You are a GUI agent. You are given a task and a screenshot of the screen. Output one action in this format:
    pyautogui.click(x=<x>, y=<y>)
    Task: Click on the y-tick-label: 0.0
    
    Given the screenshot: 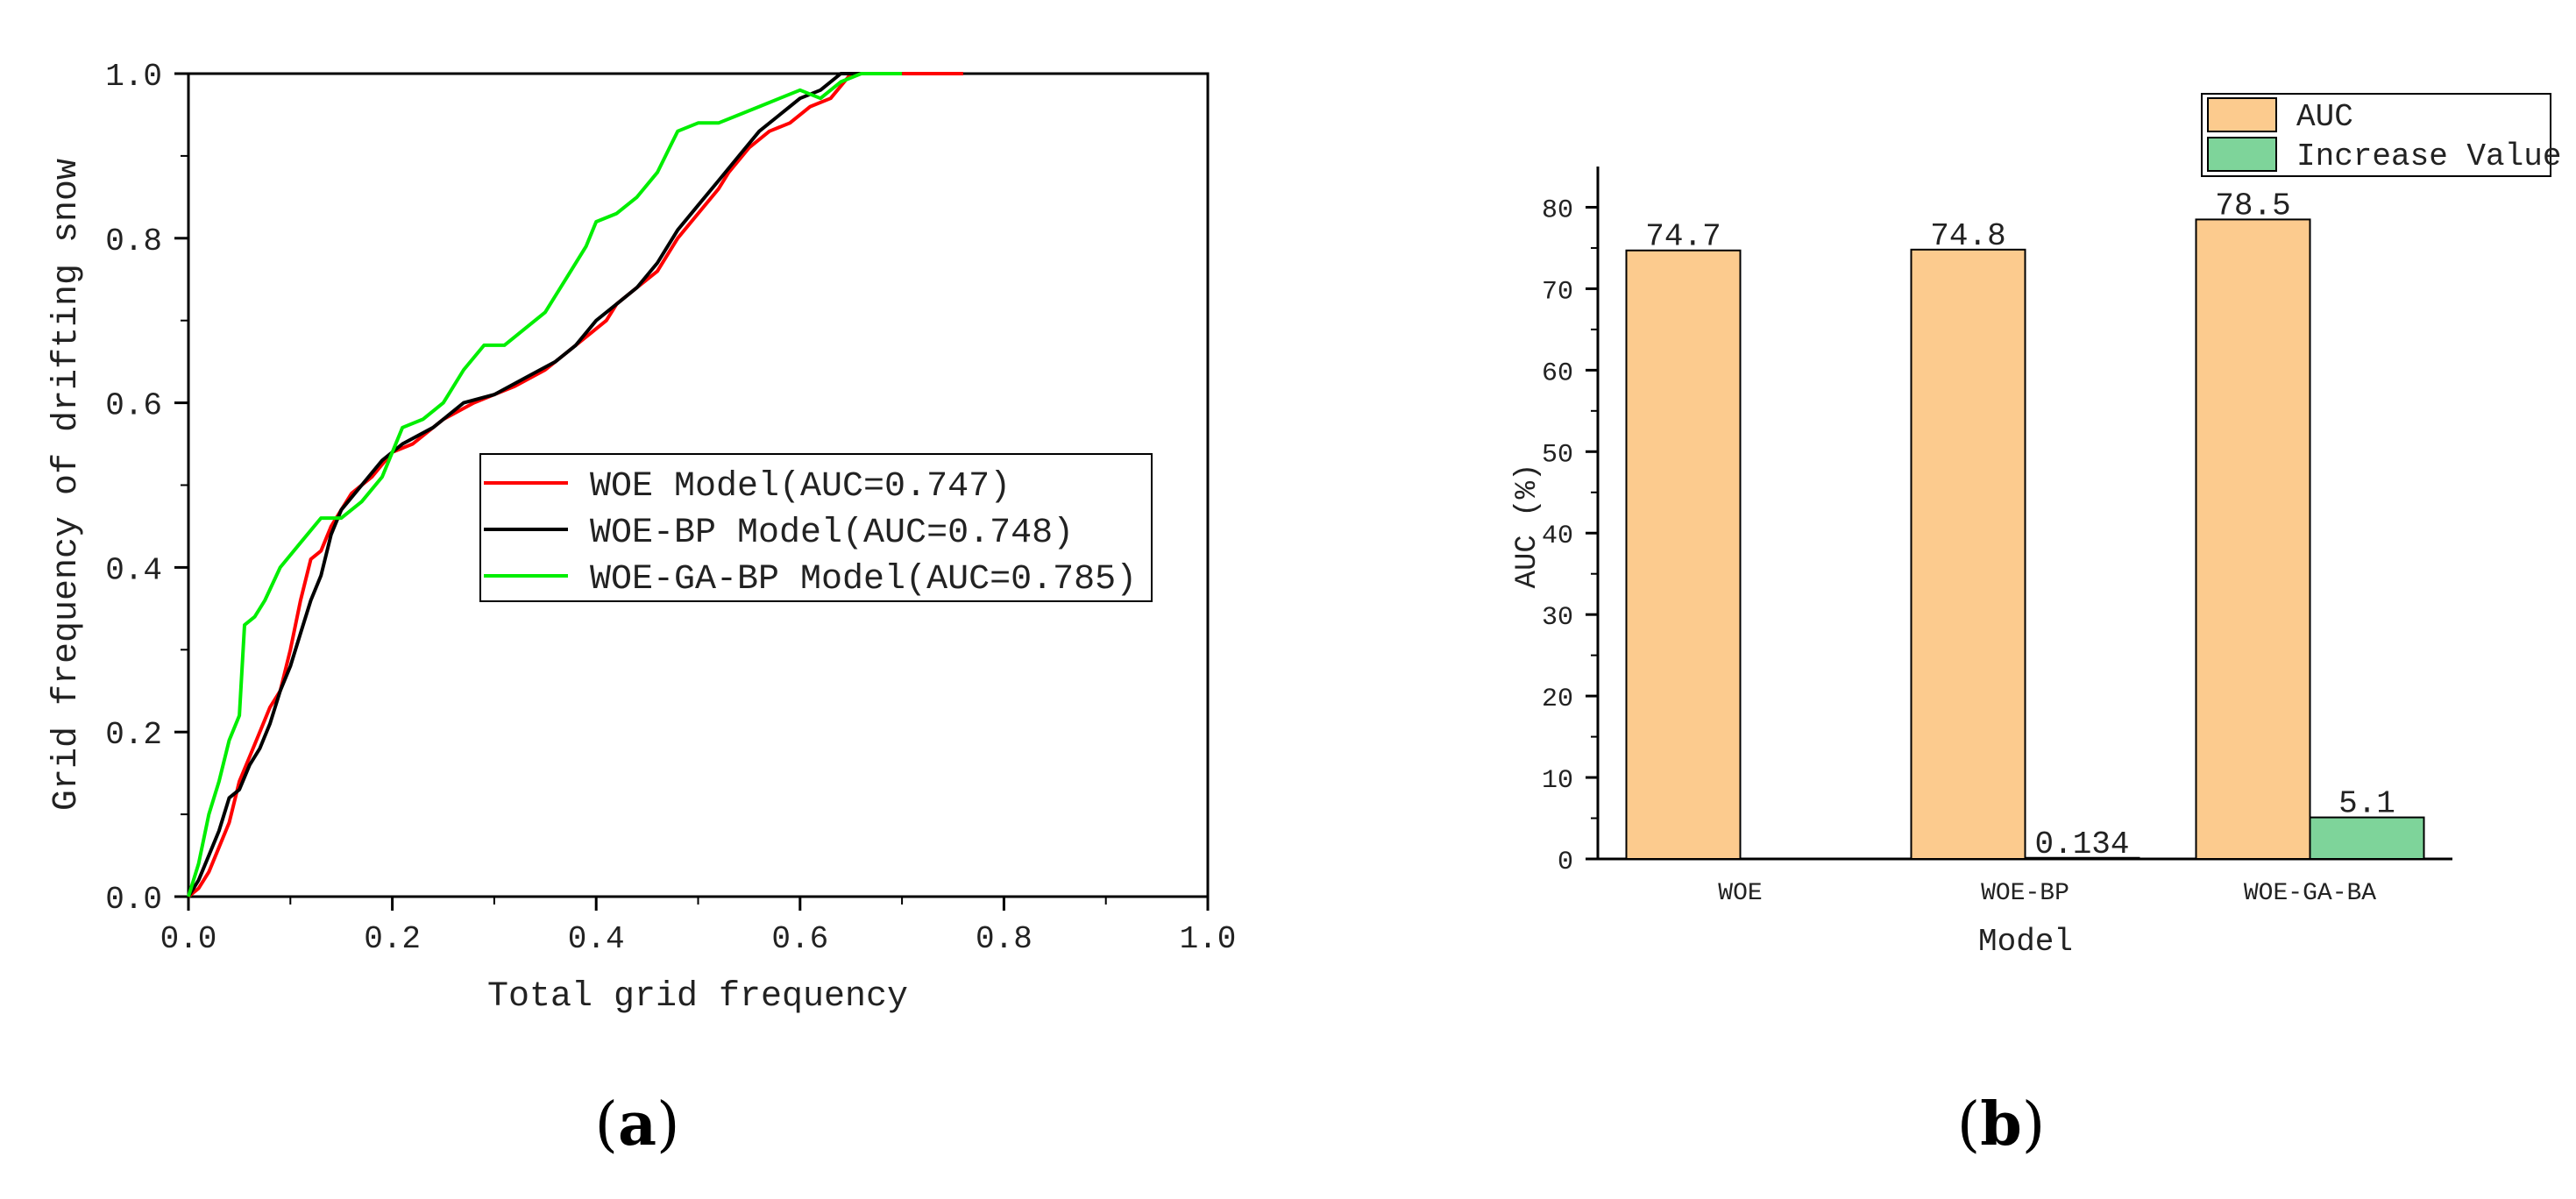 What is the action you would take?
    pyautogui.click(x=133, y=900)
    